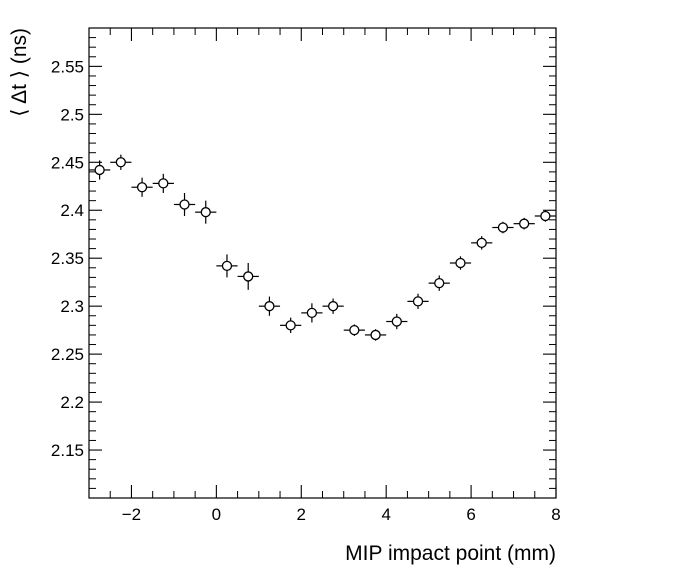  I want to click on y-tick-label: 2.2, so click(72, 402).